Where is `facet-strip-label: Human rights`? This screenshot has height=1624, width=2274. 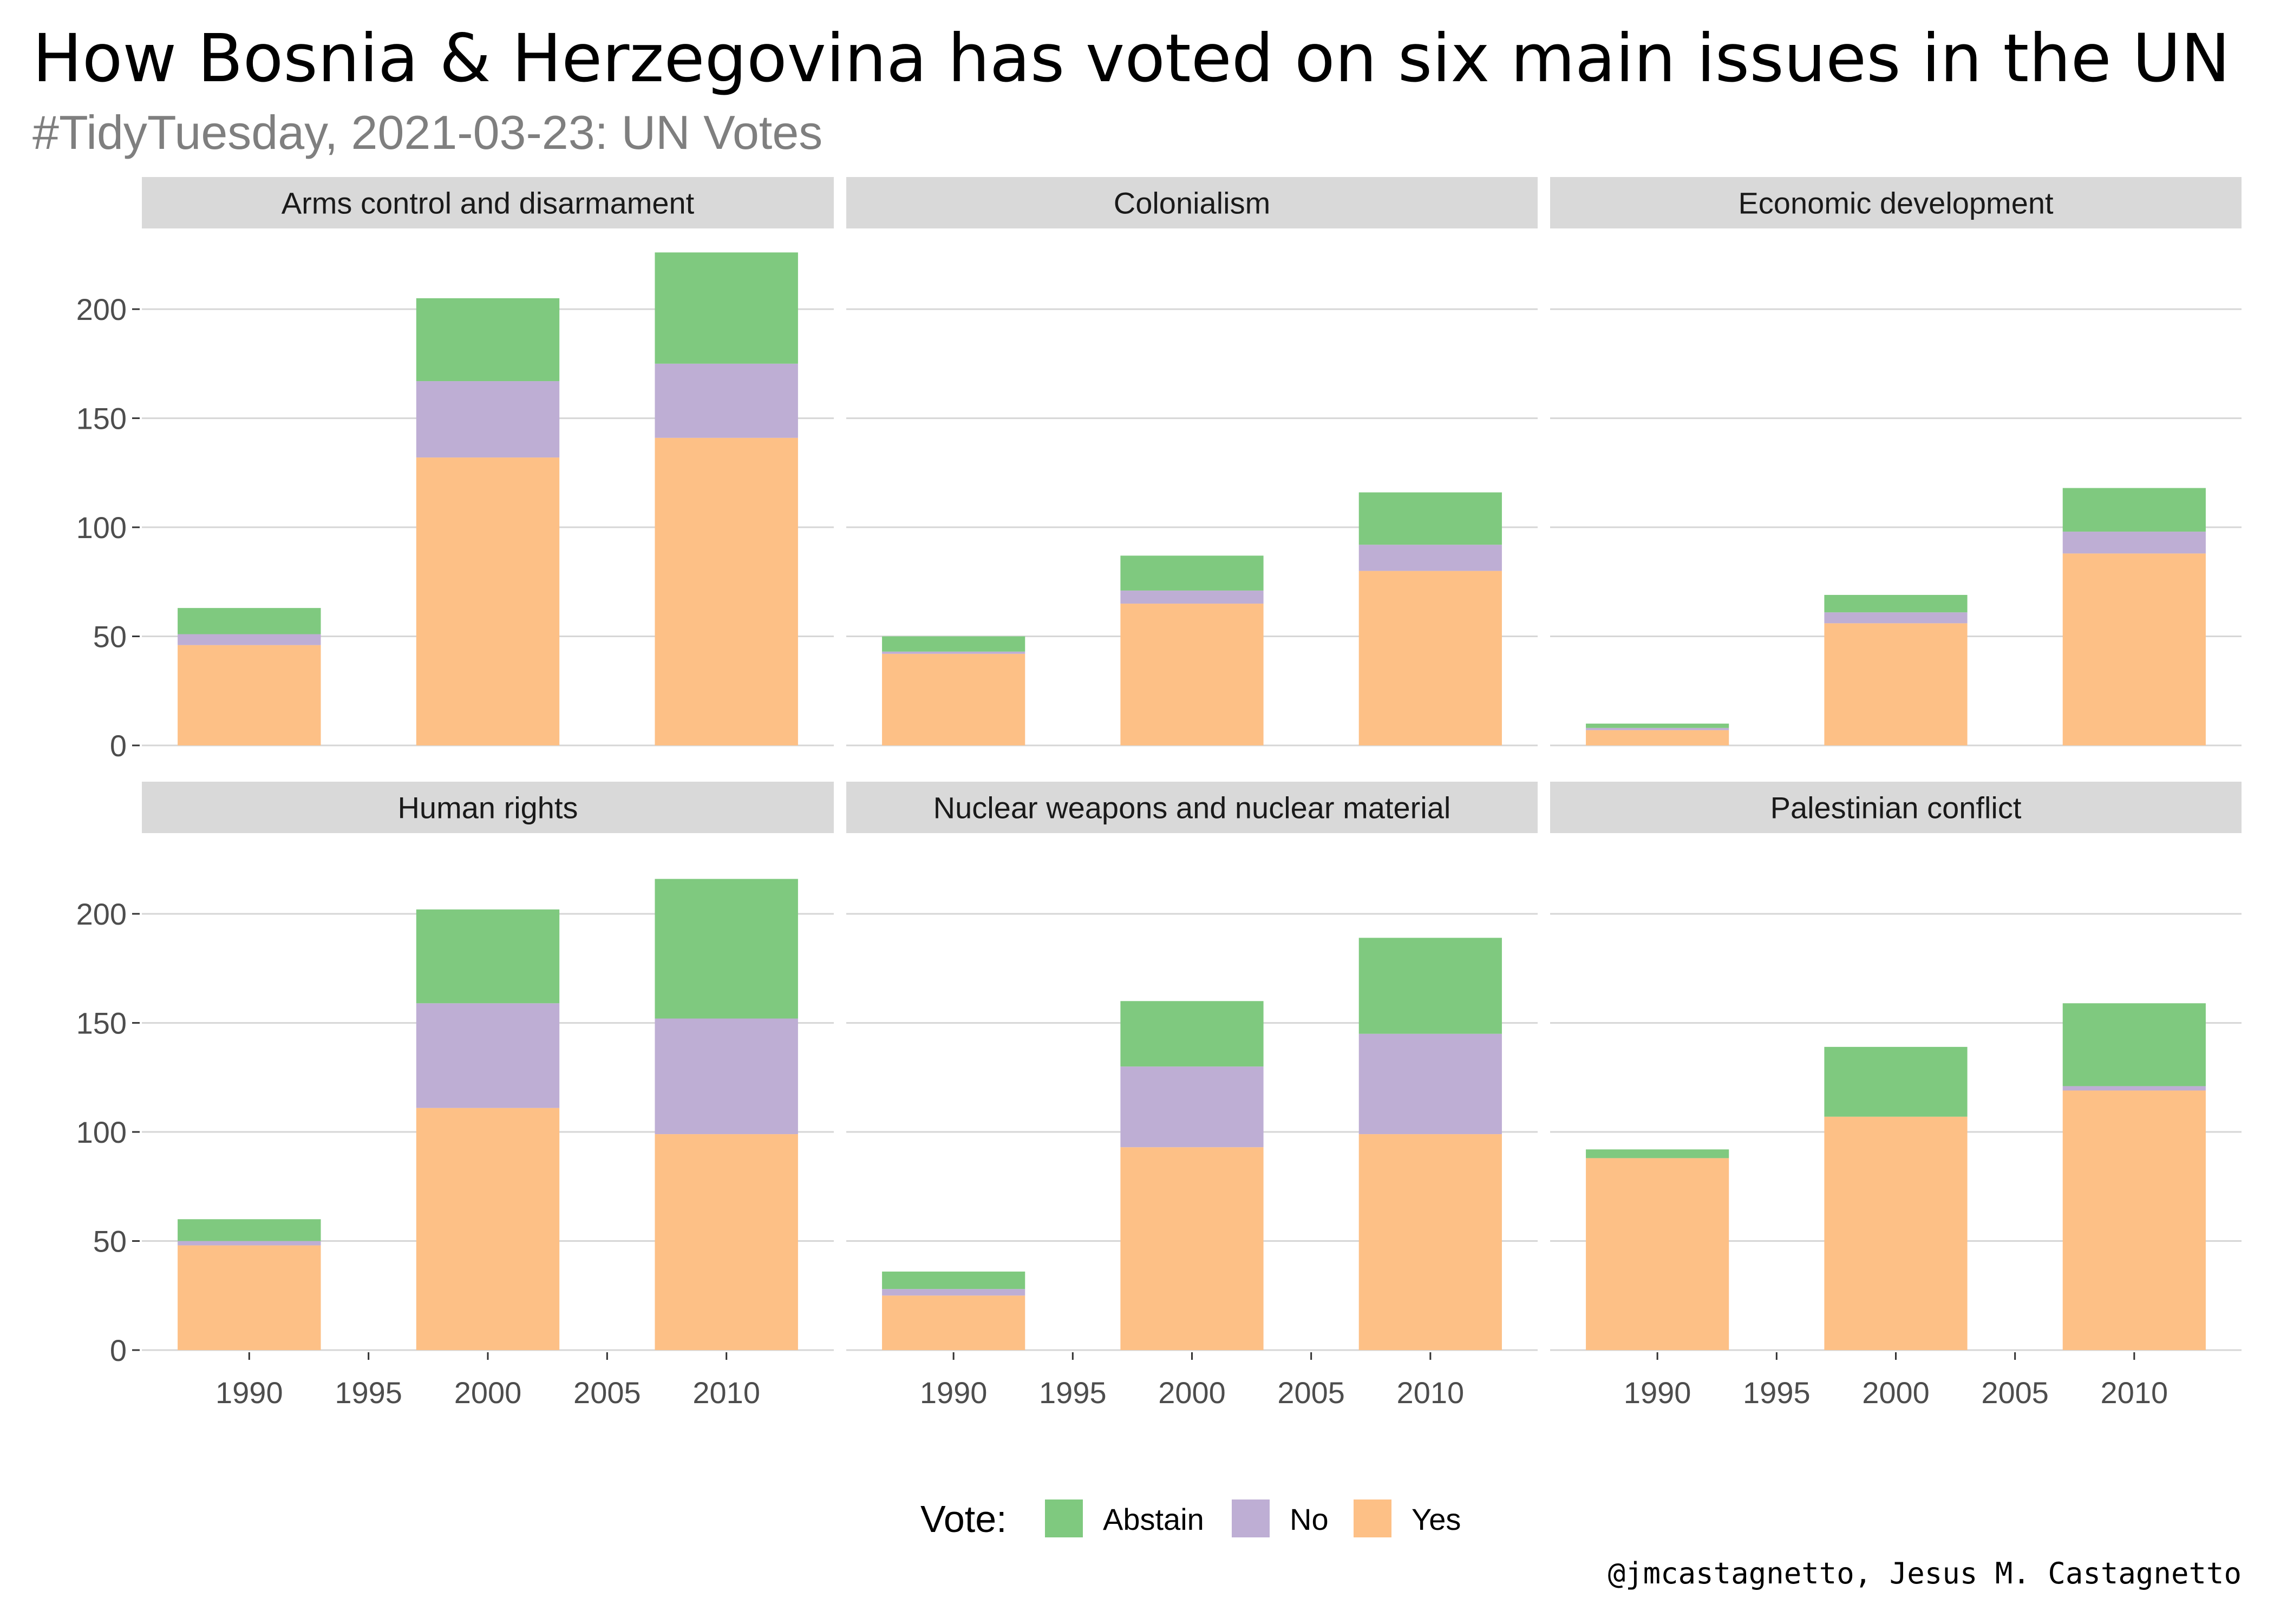
facet-strip-label: Human rights is located at coordinates (488, 808).